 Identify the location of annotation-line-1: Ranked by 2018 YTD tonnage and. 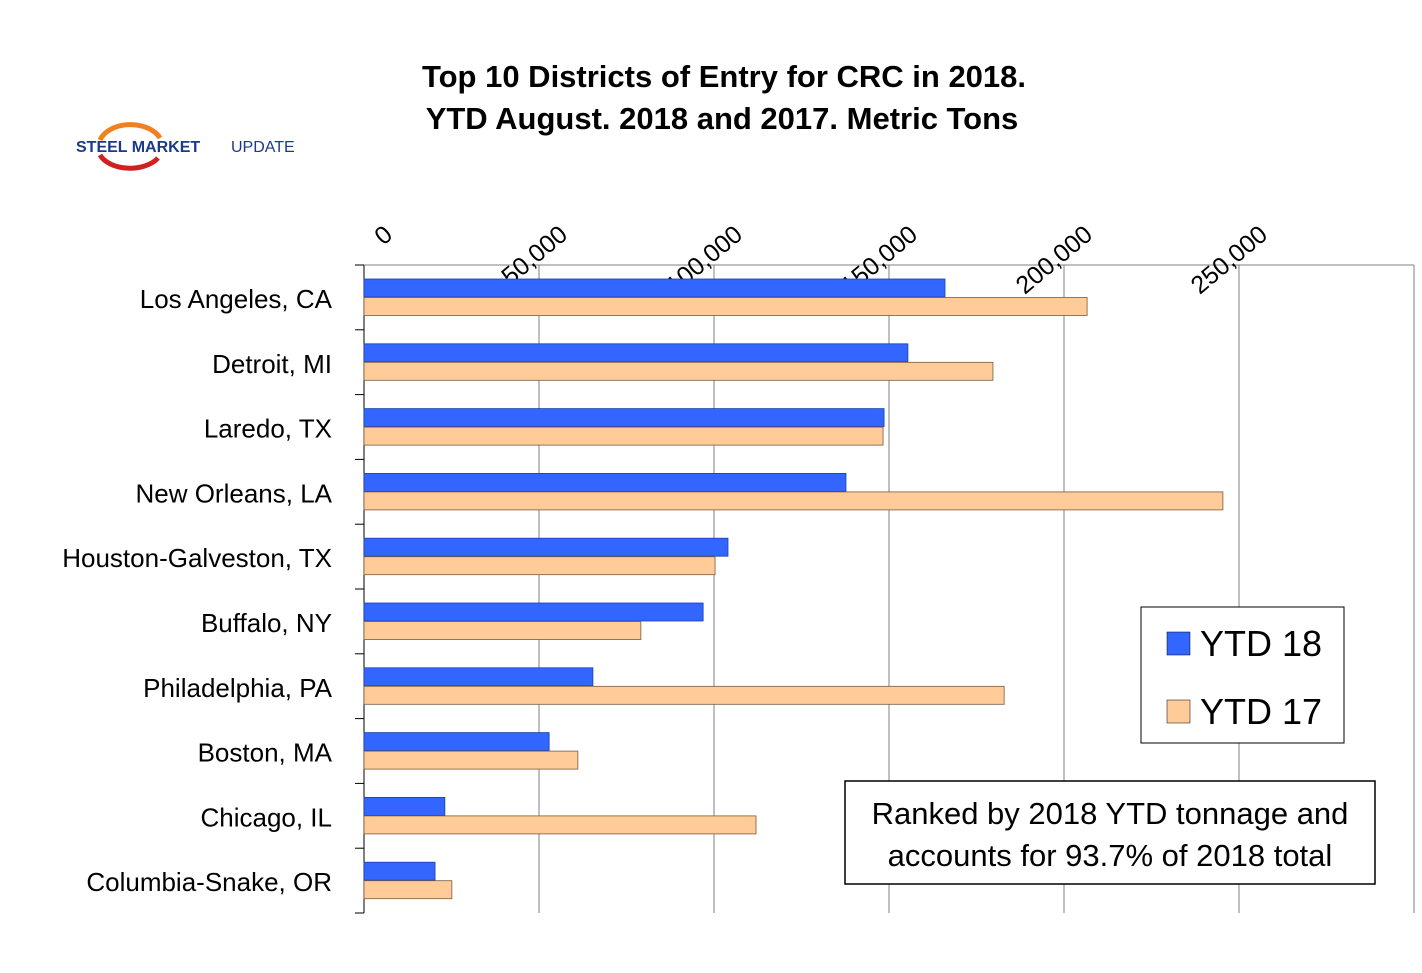
(1110, 813).